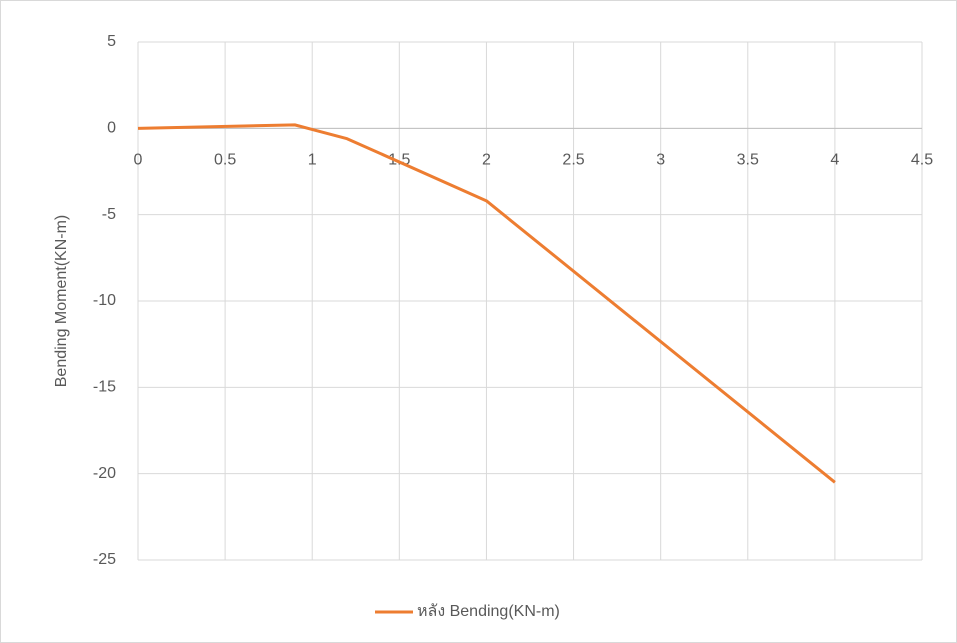 This screenshot has width=957, height=643. Describe the element at coordinates (138, 160) in the screenshot. I see `x-tick-label: 0` at that location.